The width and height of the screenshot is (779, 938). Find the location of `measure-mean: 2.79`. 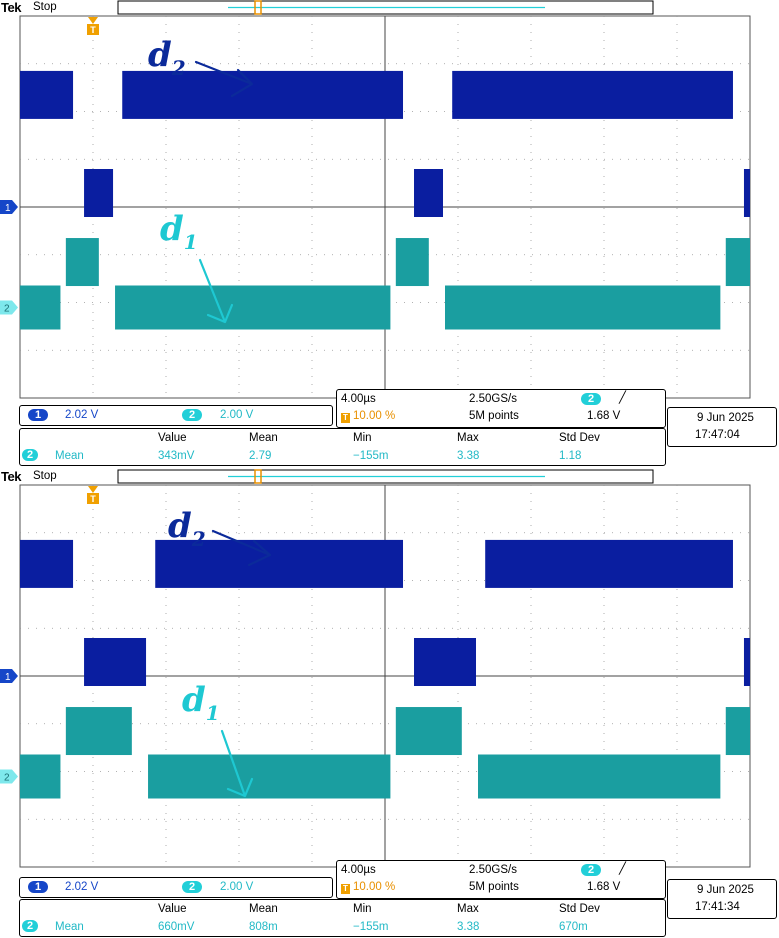

measure-mean: 2.79 is located at coordinates (260, 456).